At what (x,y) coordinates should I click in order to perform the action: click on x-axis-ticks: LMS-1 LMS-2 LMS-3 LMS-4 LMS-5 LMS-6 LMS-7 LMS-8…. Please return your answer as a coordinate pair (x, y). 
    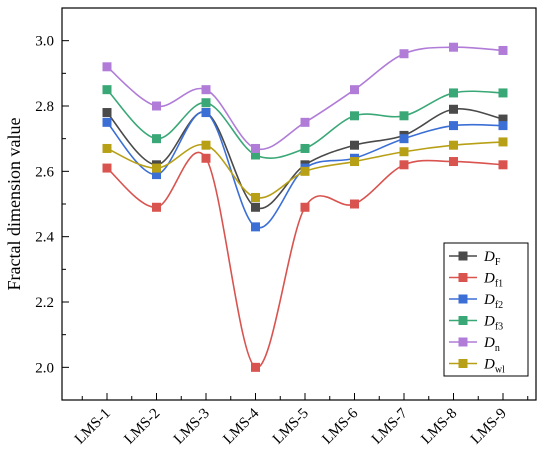
    Looking at the image, I should click on (300, 420).